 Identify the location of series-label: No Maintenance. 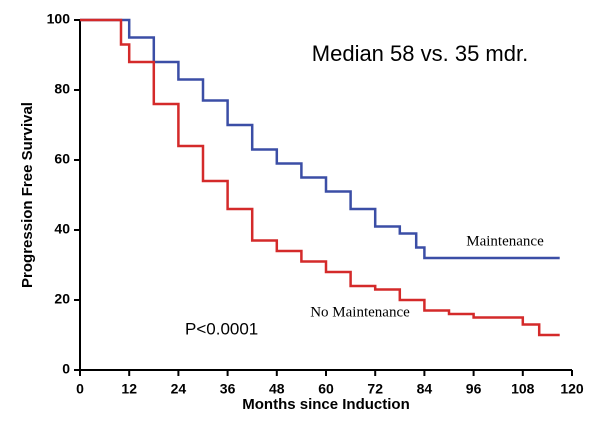
(360, 312).